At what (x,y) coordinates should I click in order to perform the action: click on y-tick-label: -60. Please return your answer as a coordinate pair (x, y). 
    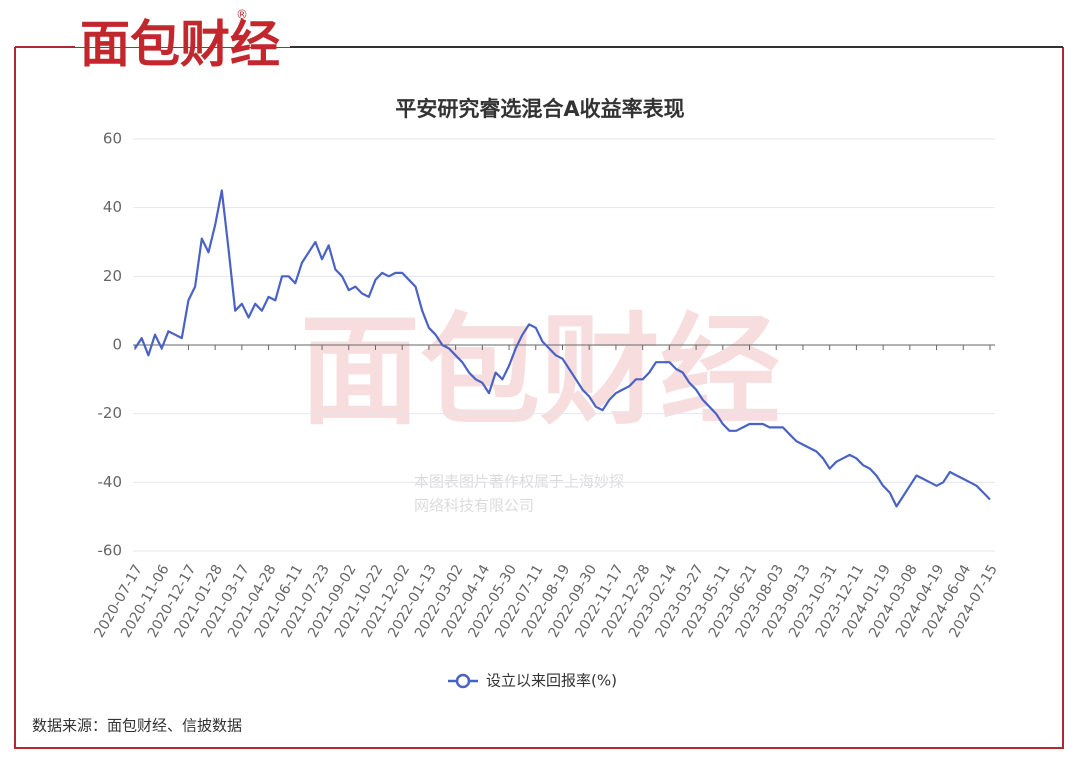
    Looking at the image, I should click on (110, 551).